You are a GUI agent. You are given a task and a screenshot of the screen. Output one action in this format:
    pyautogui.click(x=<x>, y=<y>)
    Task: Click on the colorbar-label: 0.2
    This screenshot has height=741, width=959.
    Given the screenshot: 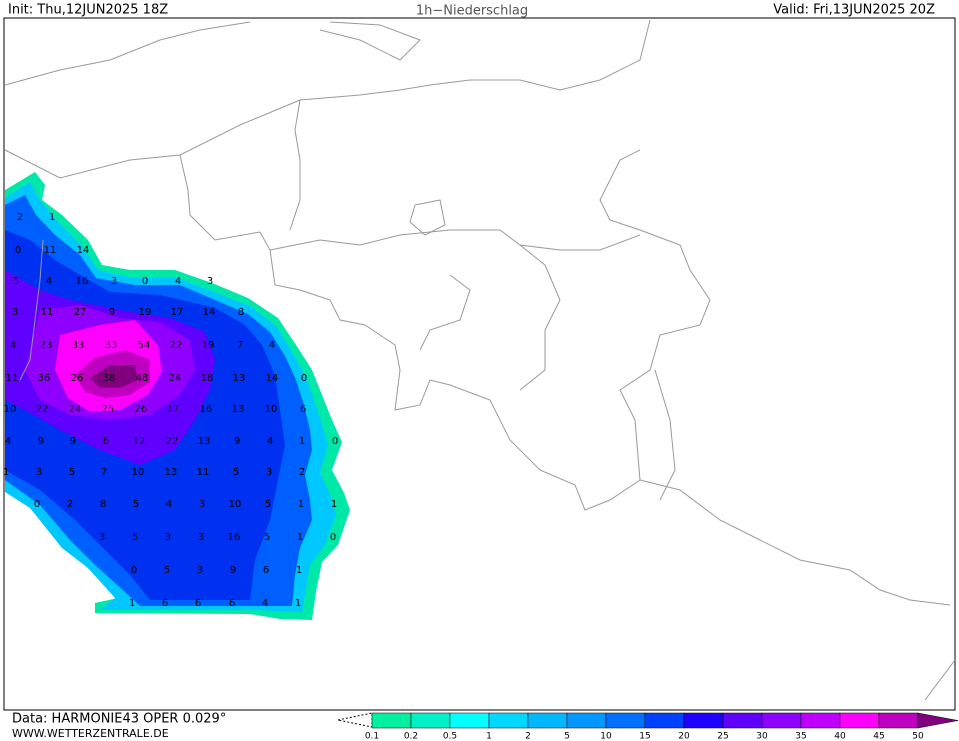 What is the action you would take?
    pyautogui.click(x=411, y=736)
    